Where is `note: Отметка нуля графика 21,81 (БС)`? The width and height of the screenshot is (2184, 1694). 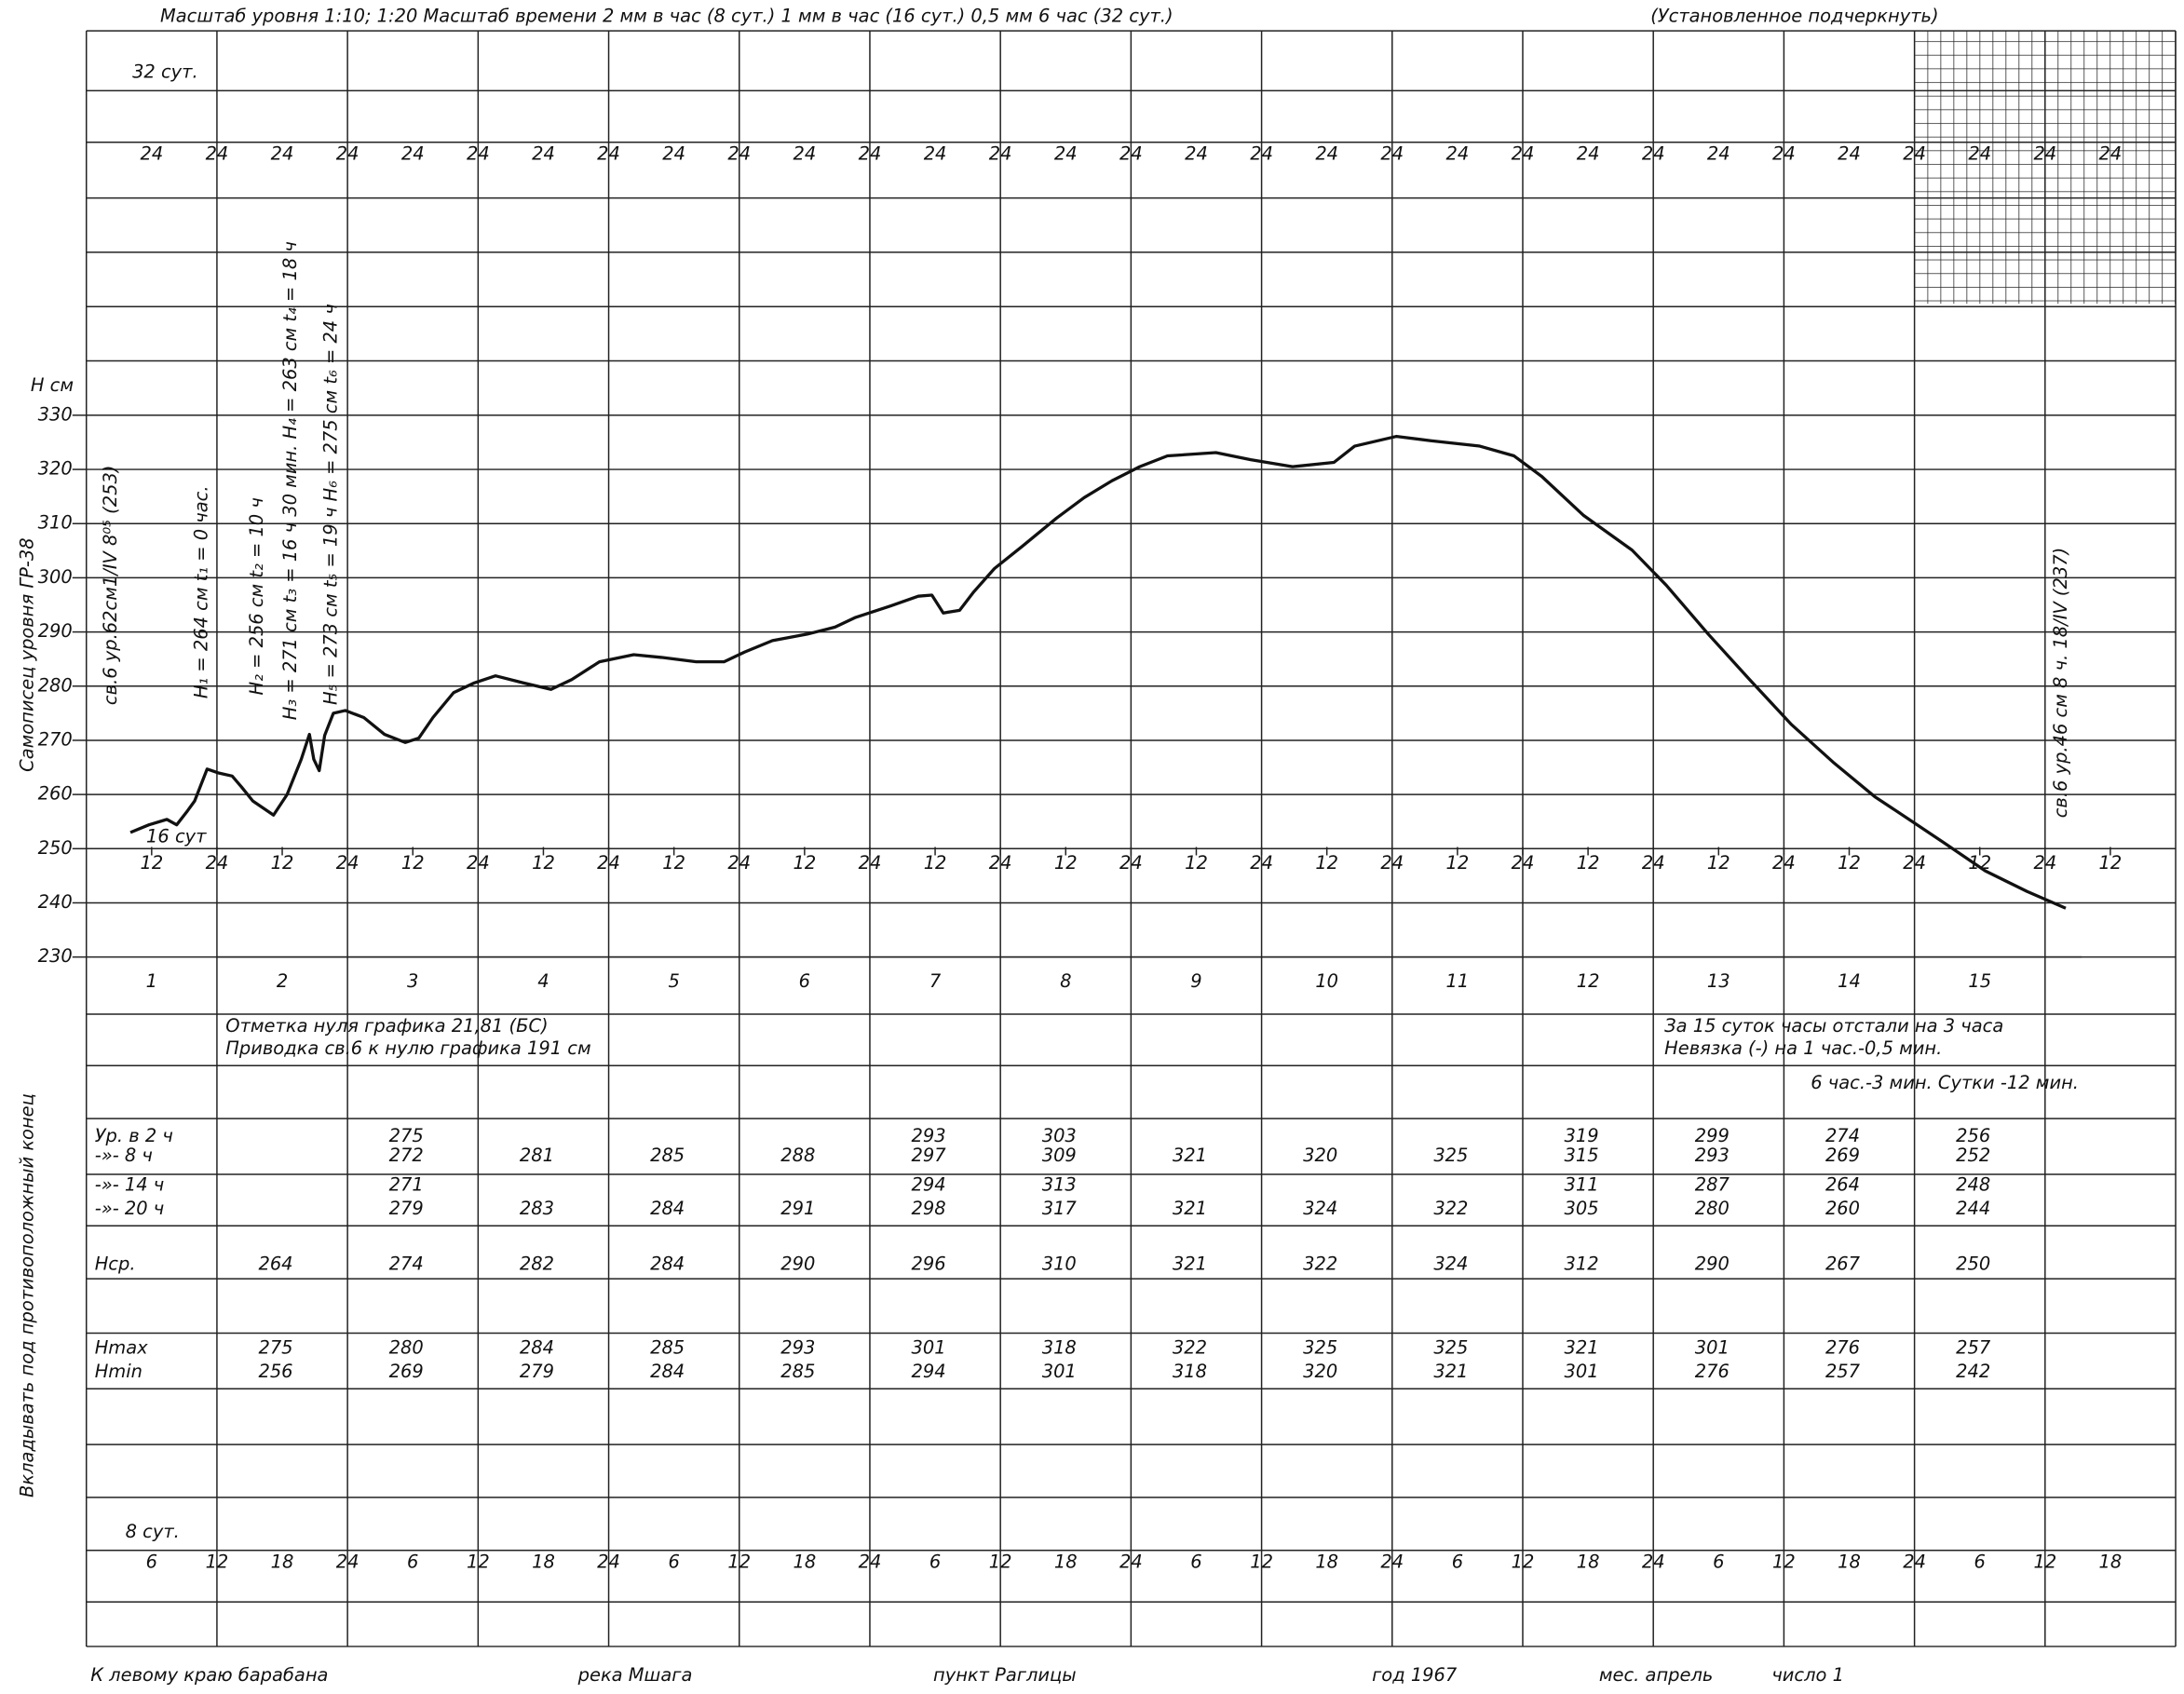 note: Отметка нуля графика 21,81 (БС) is located at coordinates (386, 1026).